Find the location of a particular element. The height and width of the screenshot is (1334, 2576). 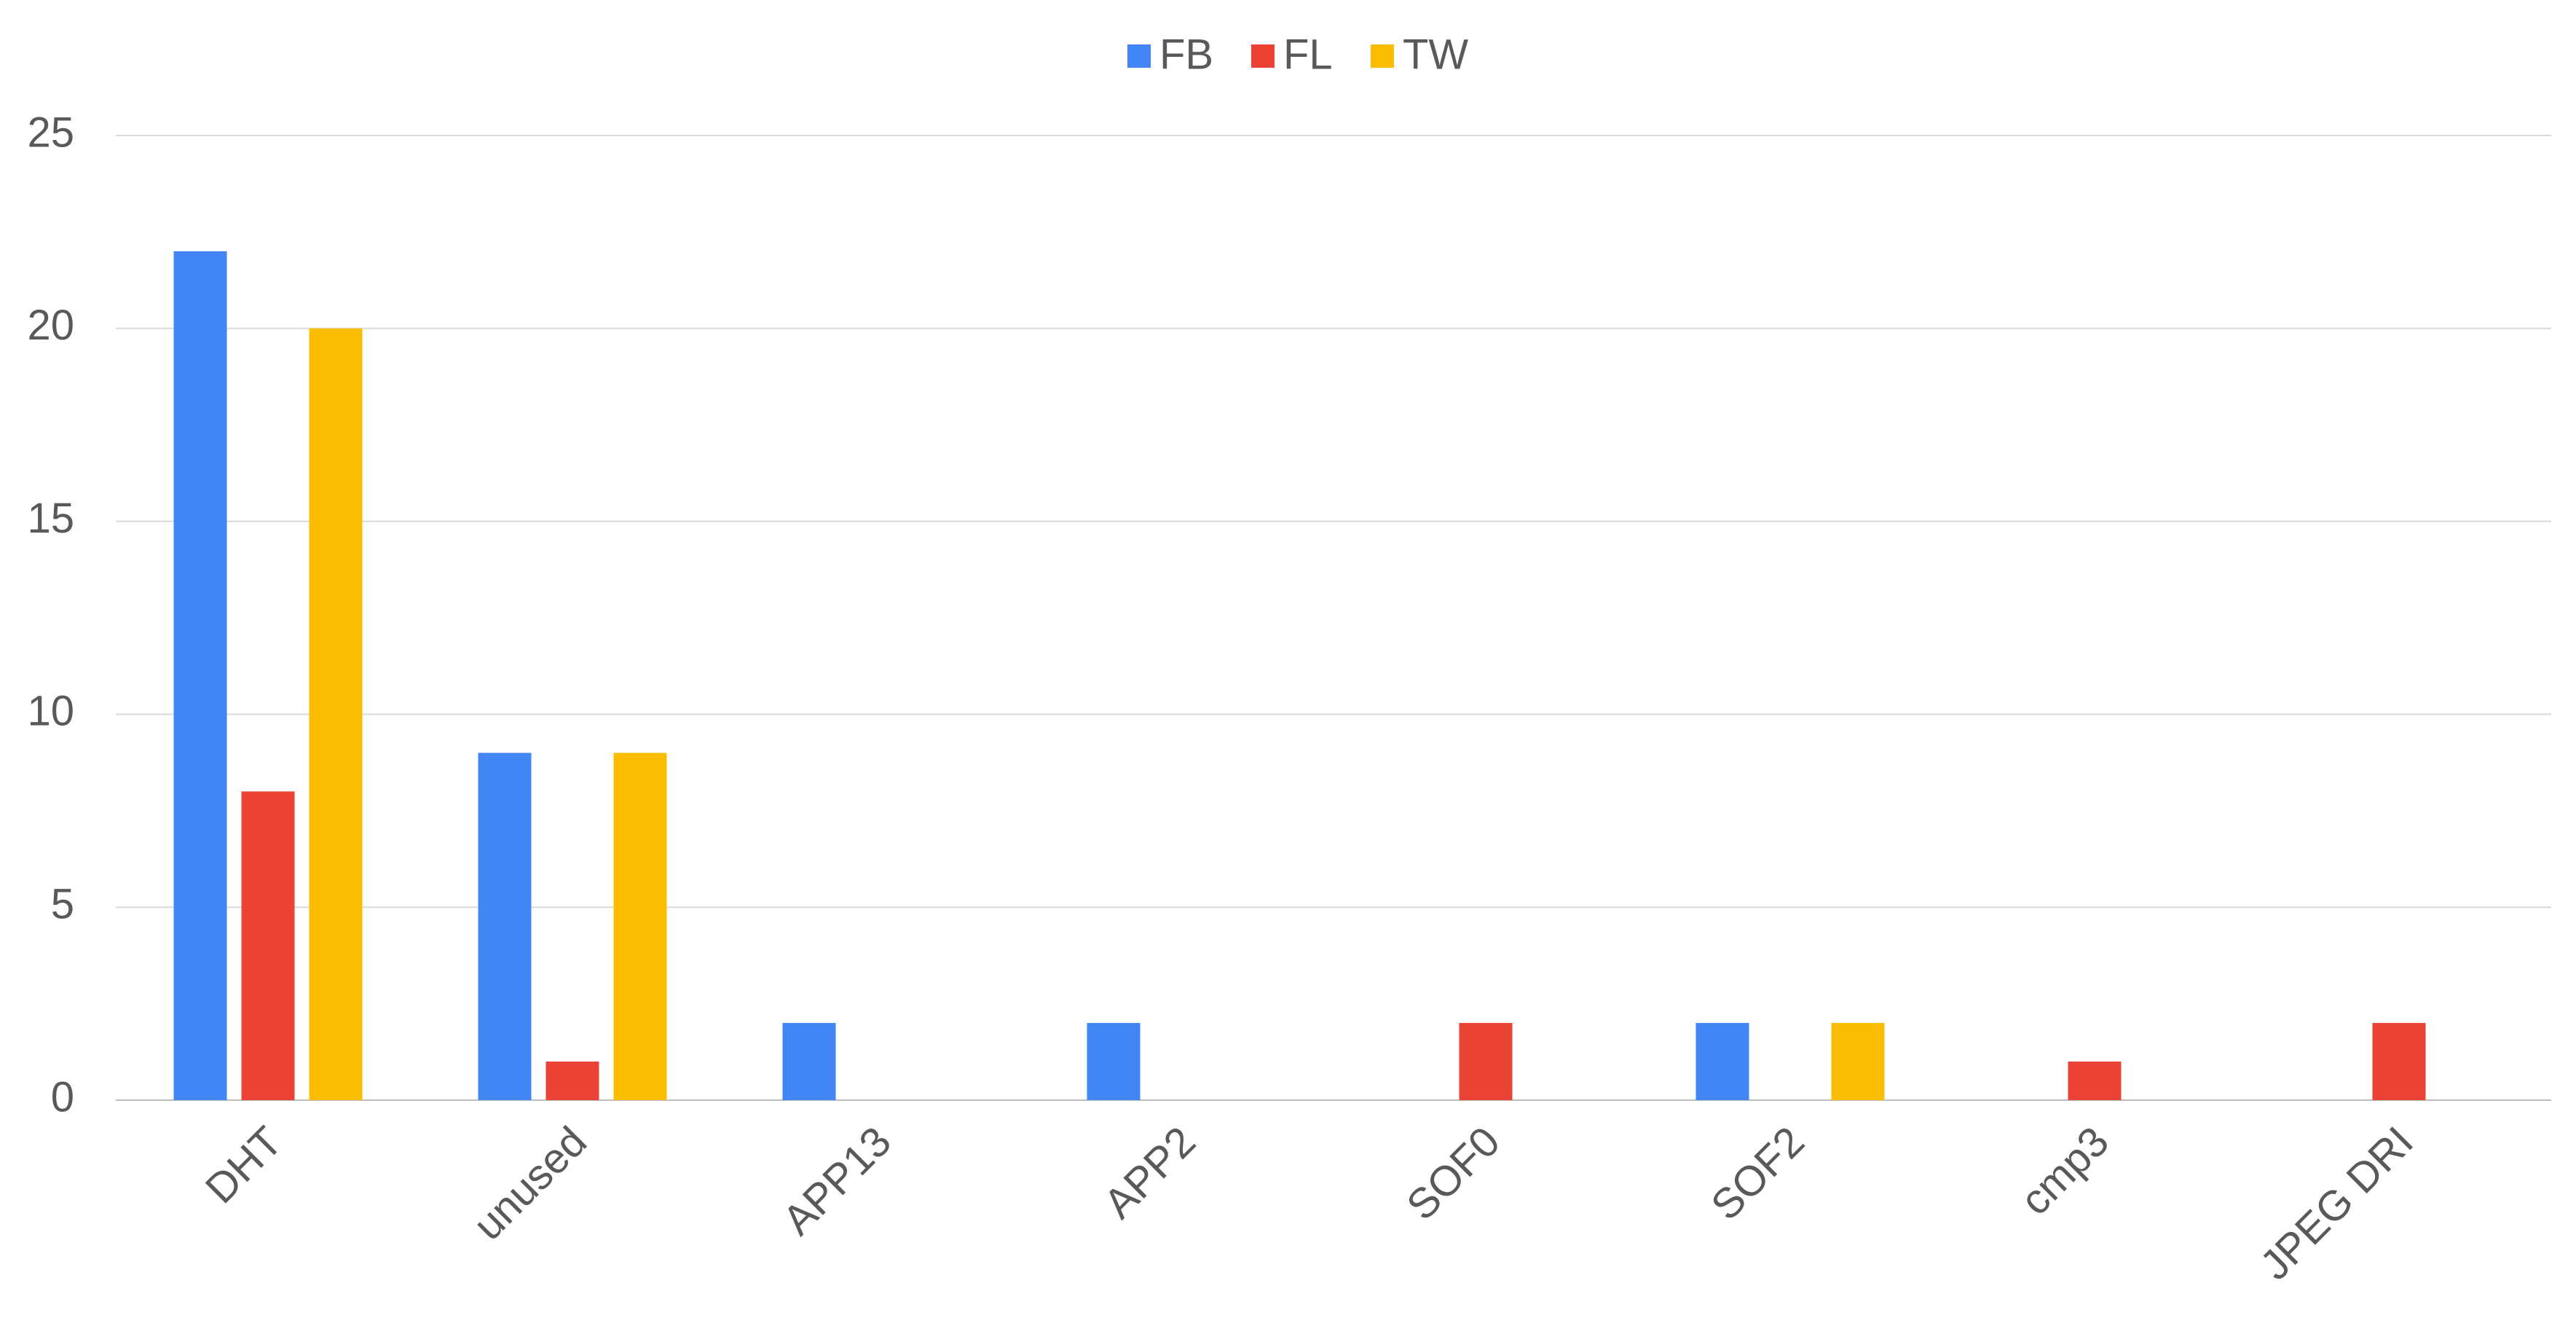

x-tick-label: JPEG DRI is located at coordinates (2336, 1203).